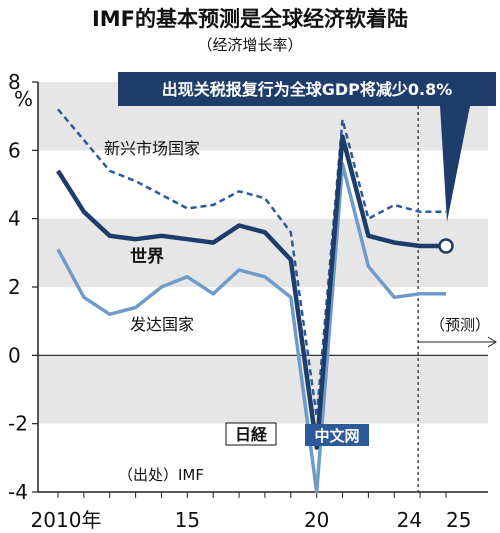 This screenshot has height=533, width=500. I want to click on watermark-text: 中文网, so click(336, 436).